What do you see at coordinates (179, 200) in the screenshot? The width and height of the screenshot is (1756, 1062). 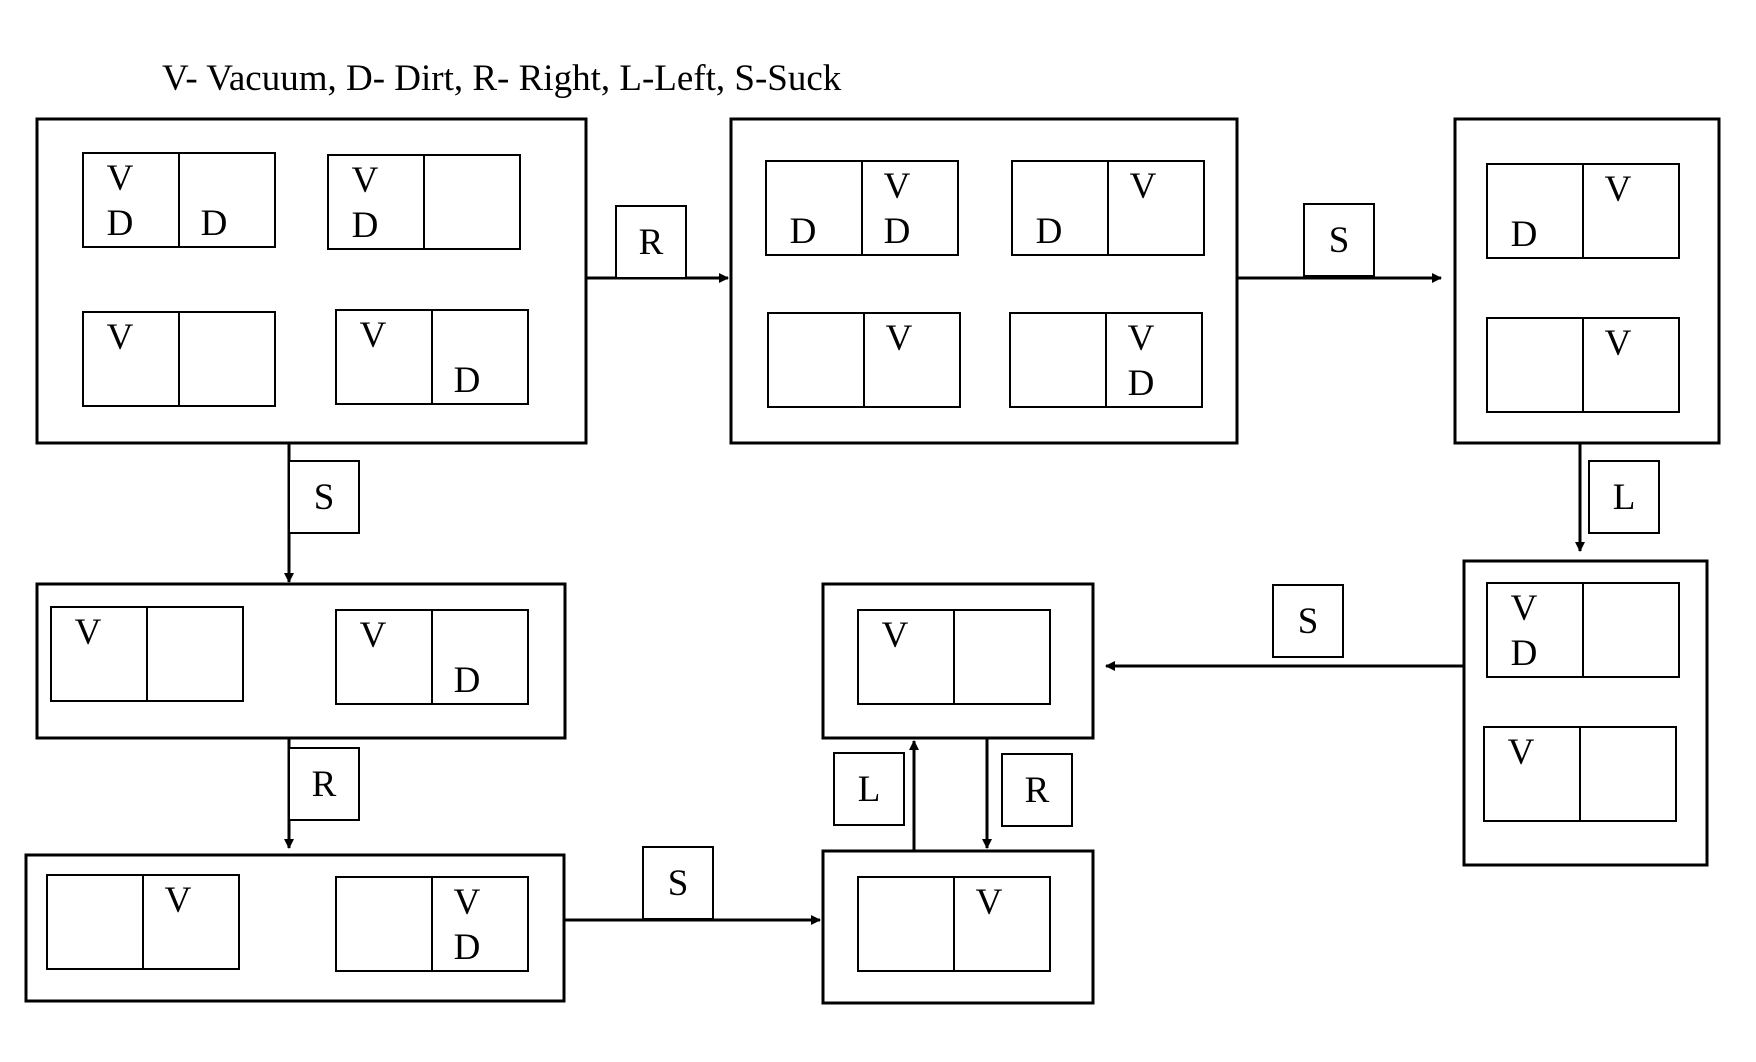 I see `world-config: VD D` at bounding box center [179, 200].